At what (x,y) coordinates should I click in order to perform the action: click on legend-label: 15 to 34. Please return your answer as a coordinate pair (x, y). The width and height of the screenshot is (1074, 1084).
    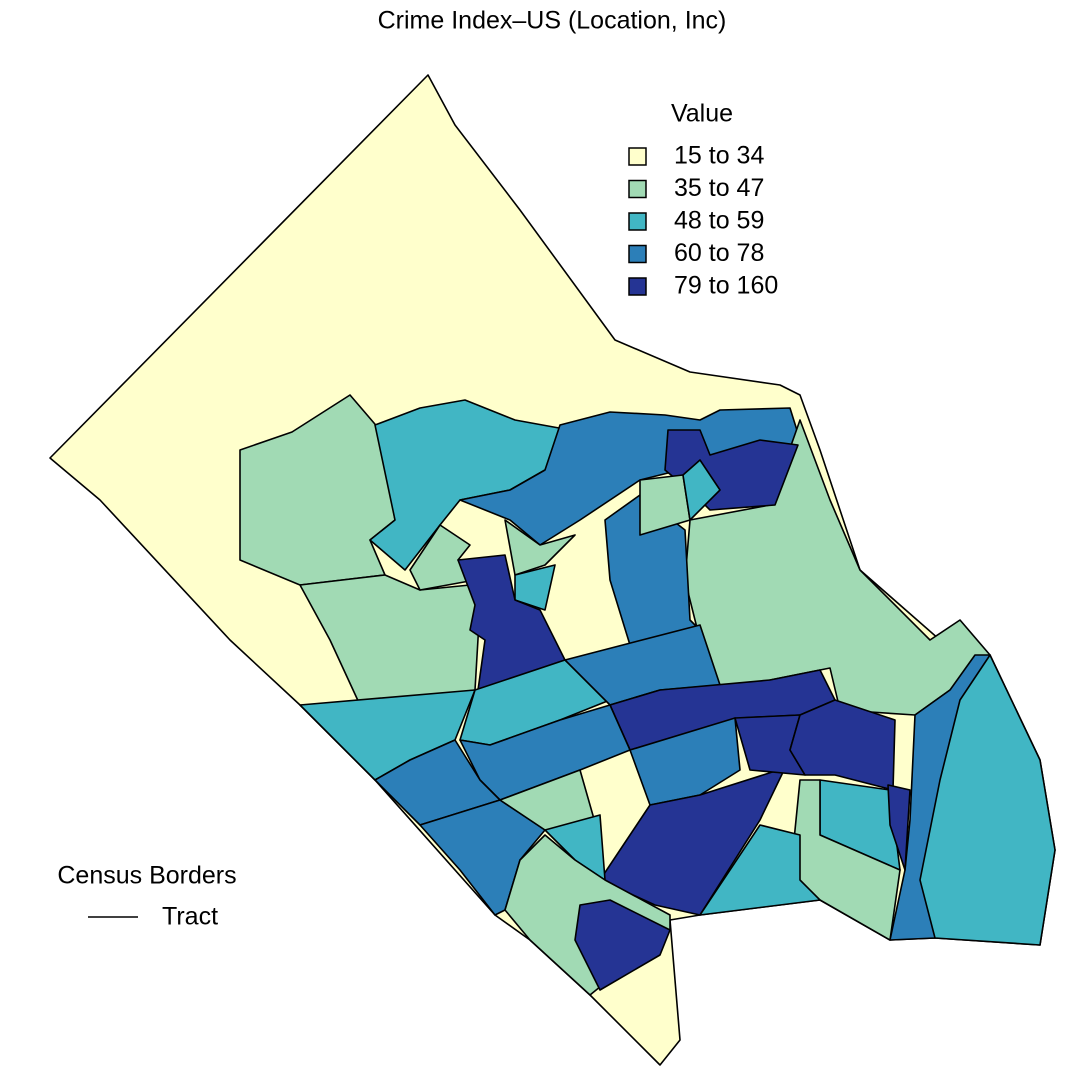
    Looking at the image, I should click on (719, 156).